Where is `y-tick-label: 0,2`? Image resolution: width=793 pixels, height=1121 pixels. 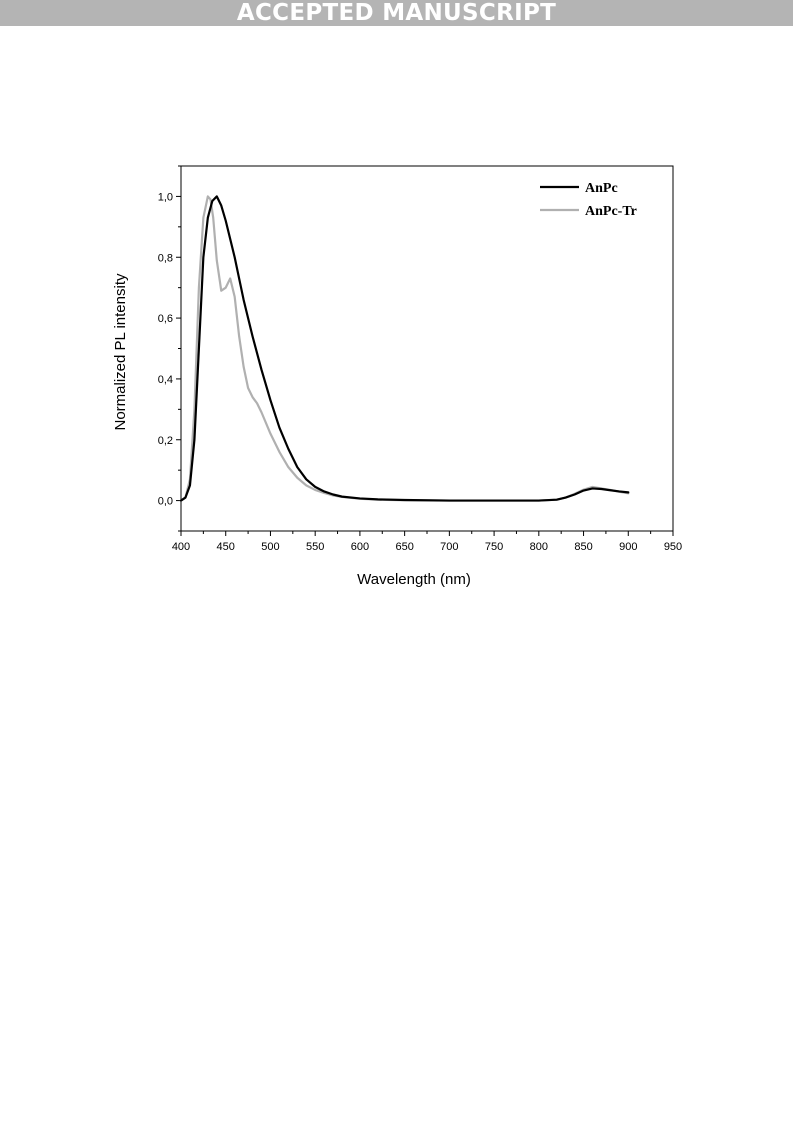 y-tick-label: 0,2 is located at coordinates (165, 441).